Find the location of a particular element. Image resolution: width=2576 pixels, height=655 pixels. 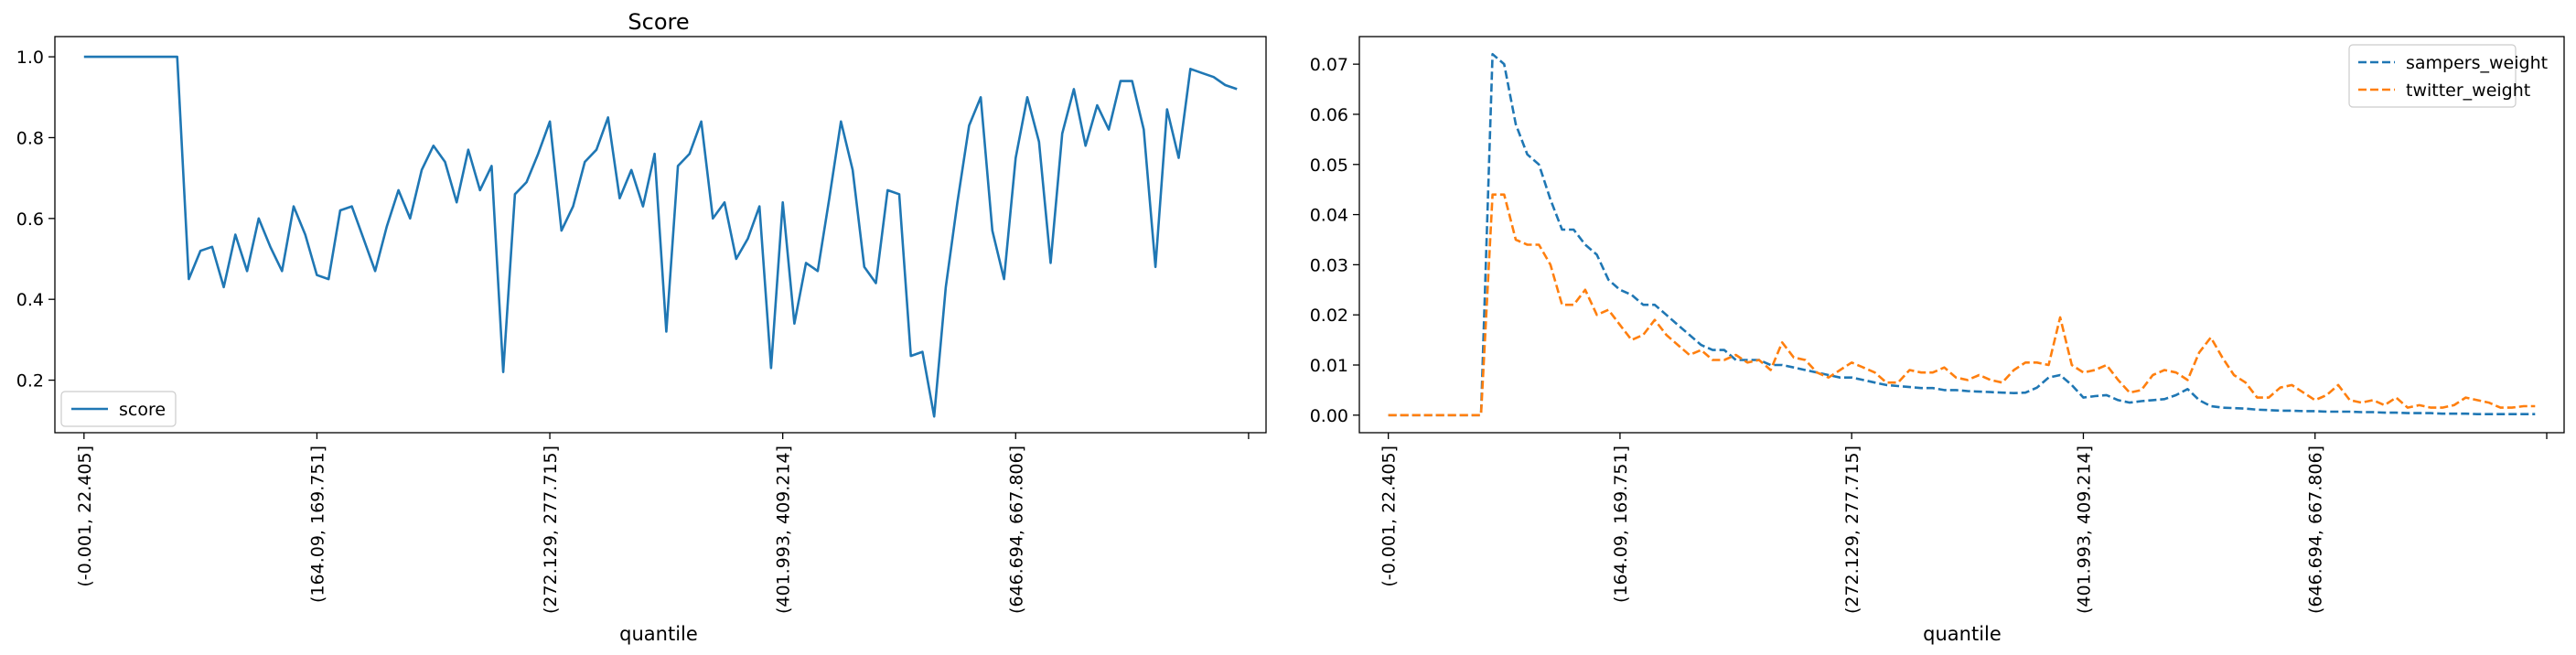

score-legend-label: score is located at coordinates (142, 410).